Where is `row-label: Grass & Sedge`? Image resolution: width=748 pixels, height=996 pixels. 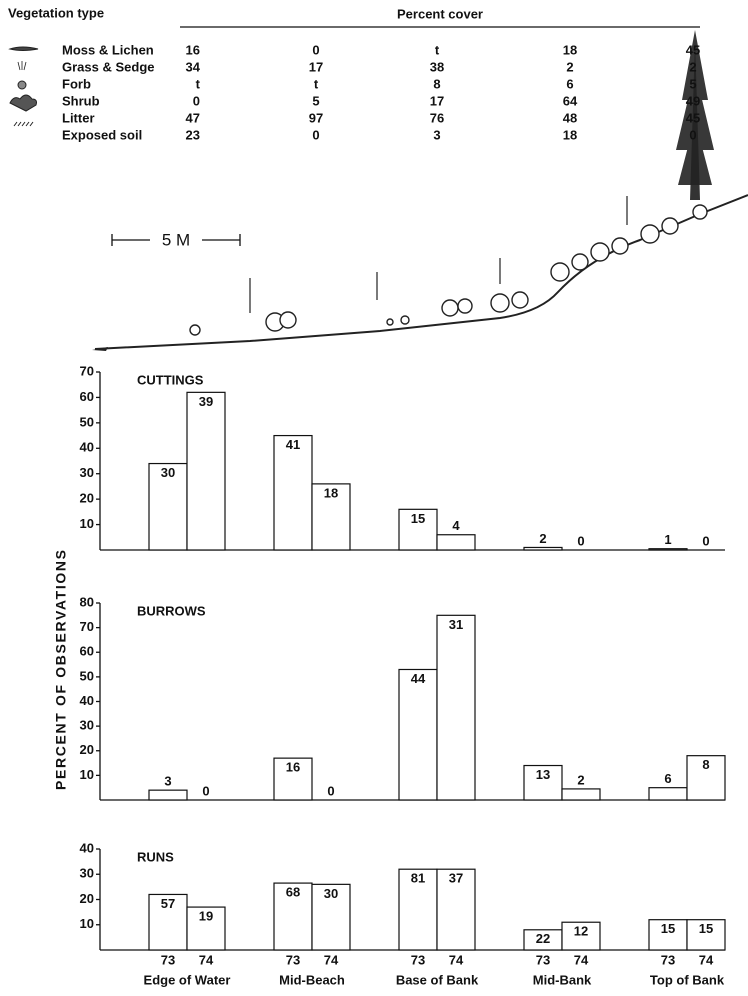
row-label: Grass & Sedge is located at coordinates (108, 66).